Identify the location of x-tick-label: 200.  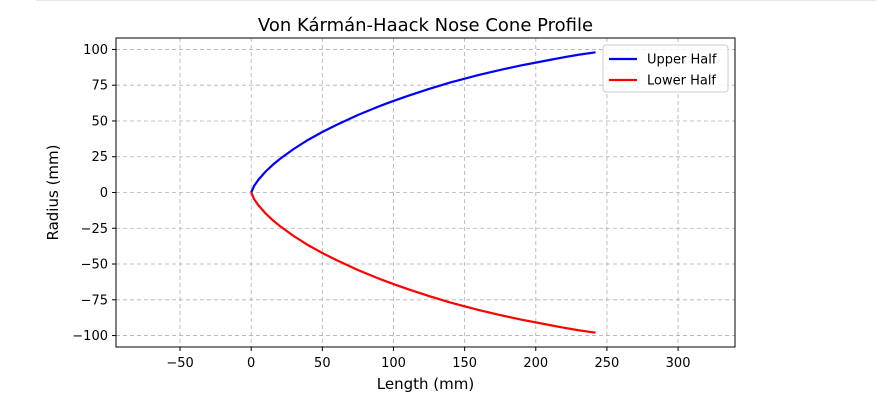
(535, 363).